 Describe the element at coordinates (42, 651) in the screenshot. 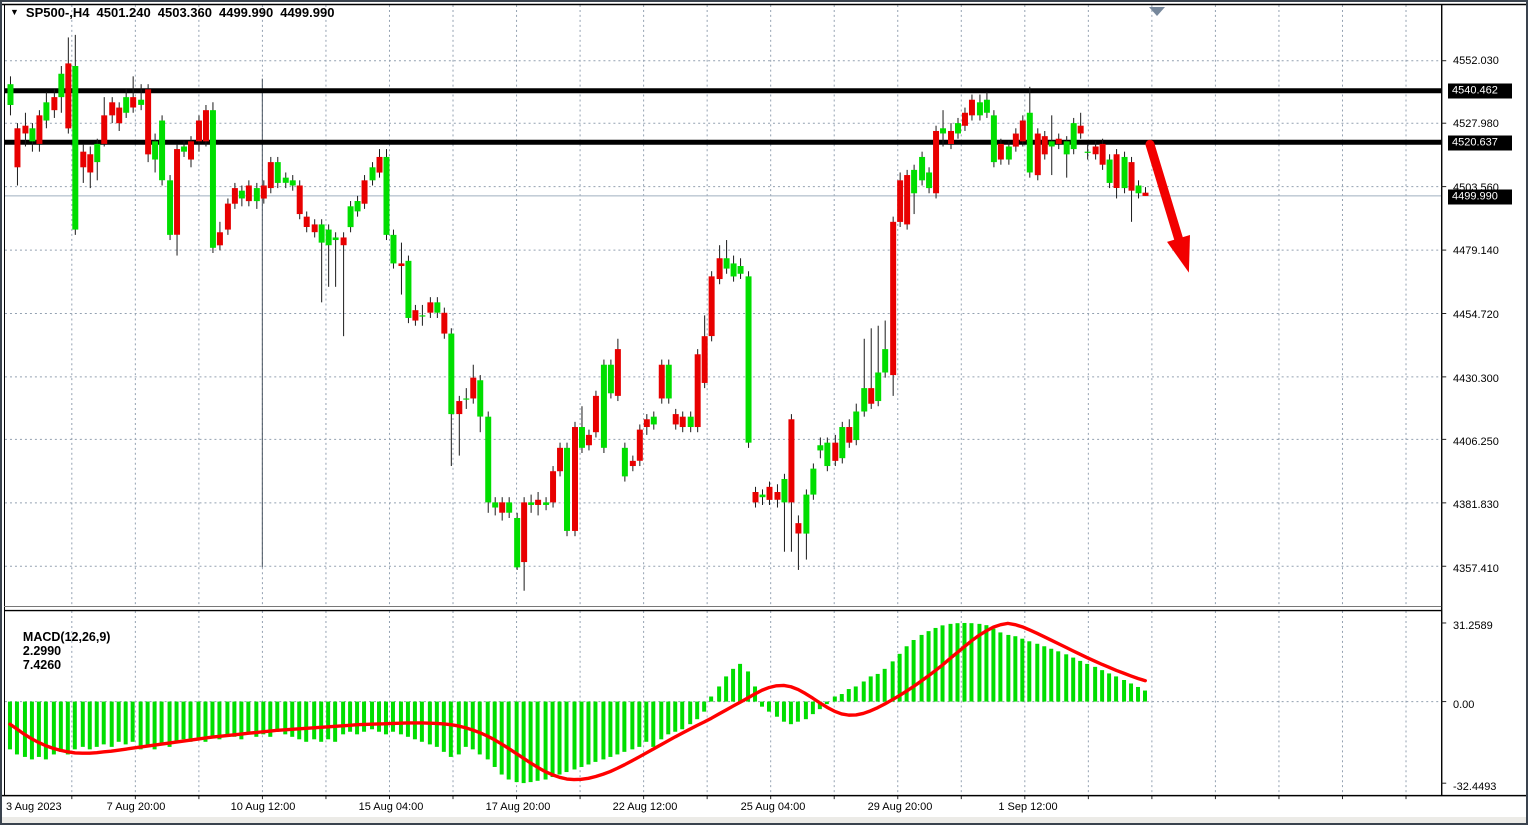

I see `macd-main-value: 2.2990` at that location.